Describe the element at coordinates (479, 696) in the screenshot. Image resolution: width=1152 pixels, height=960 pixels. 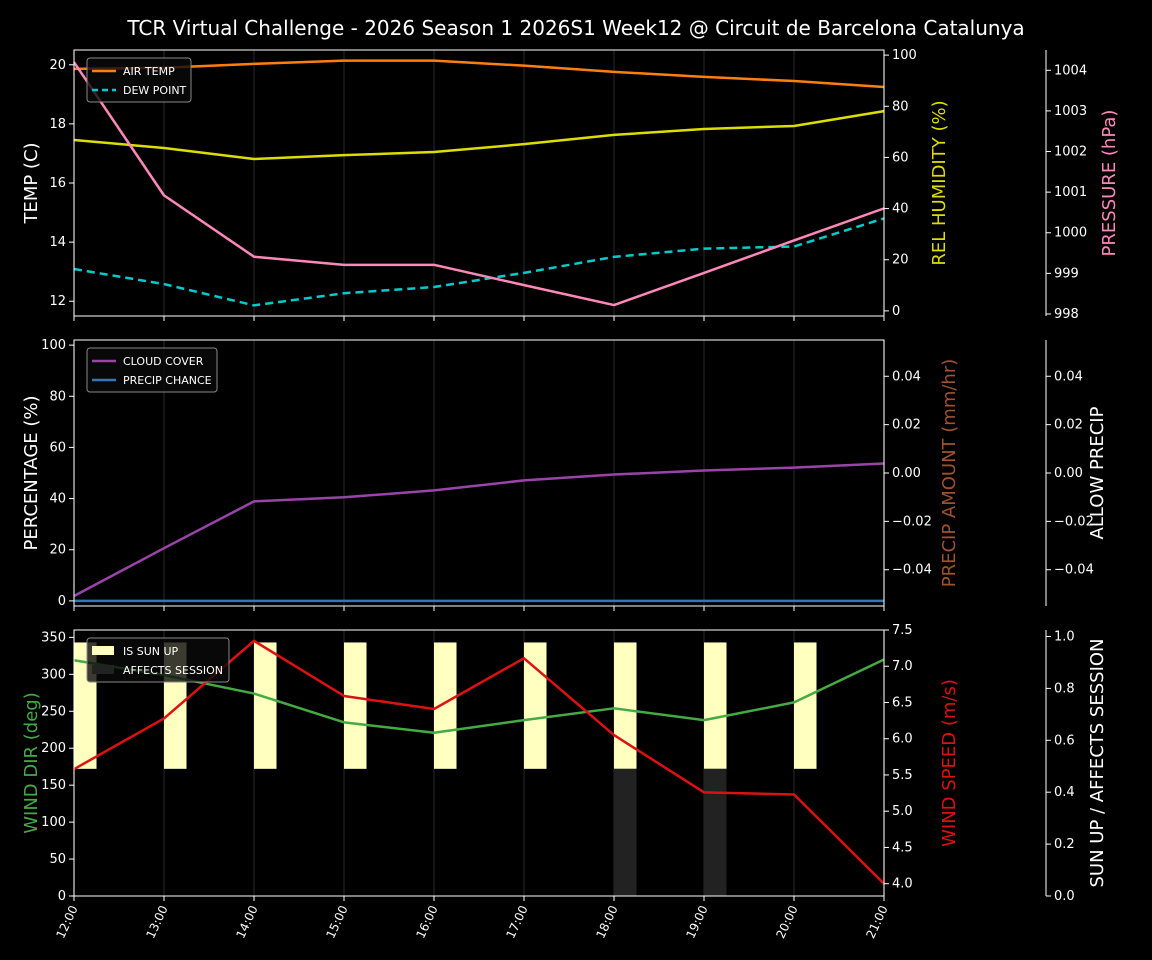
I see `series-wind-dir` at that location.